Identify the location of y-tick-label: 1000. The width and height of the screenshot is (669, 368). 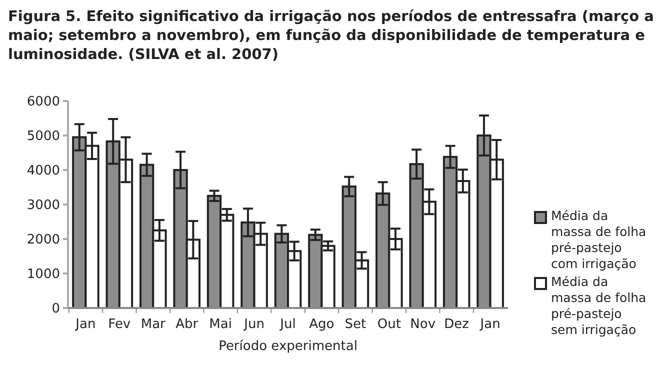
(43, 274).